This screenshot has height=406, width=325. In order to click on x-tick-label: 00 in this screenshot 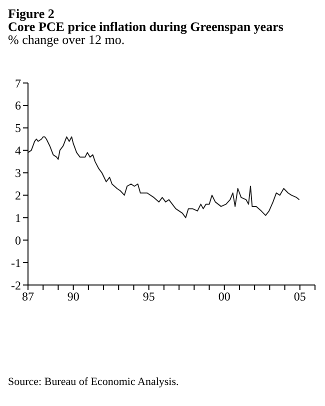, I will do `click(224, 297)`.